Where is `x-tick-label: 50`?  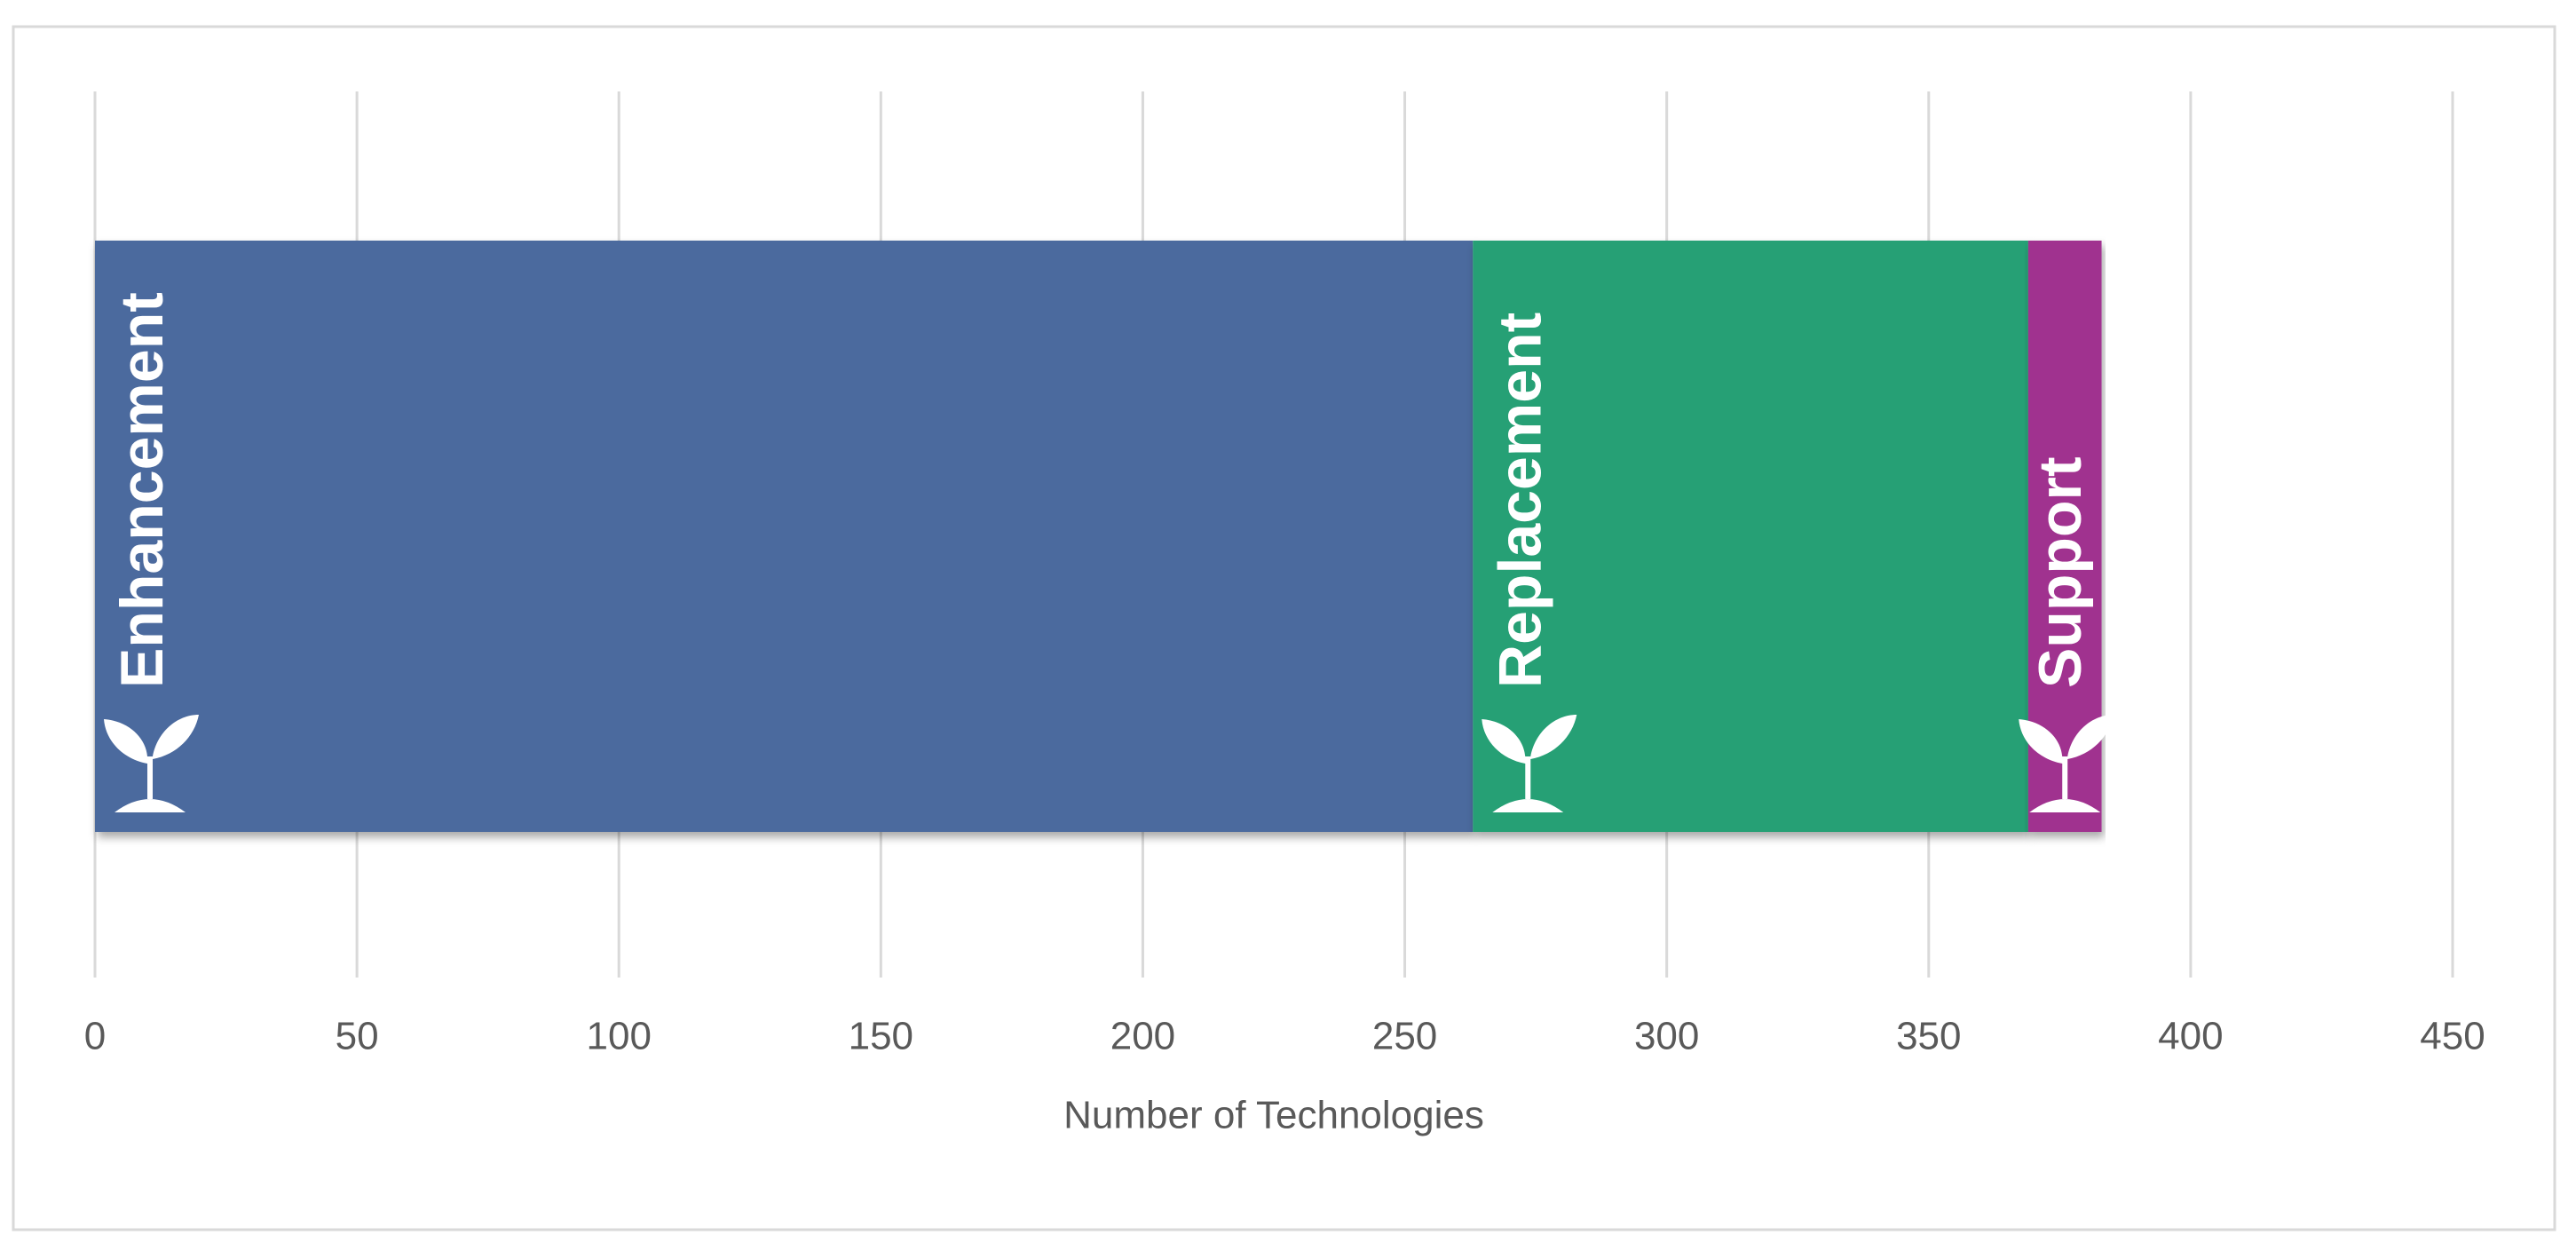 x-tick-label: 50 is located at coordinates (357, 1036).